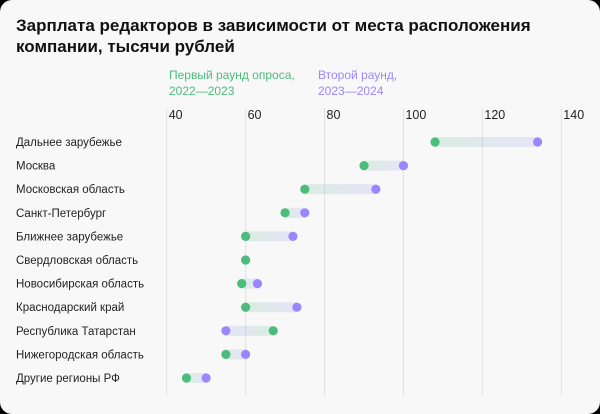 Image resolution: width=600 pixels, height=414 pixels. What do you see at coordinates (358, 75) in the screenshot?
I see `legend-second-round-label: Второй раунд,` at bounding box center [358, 75].